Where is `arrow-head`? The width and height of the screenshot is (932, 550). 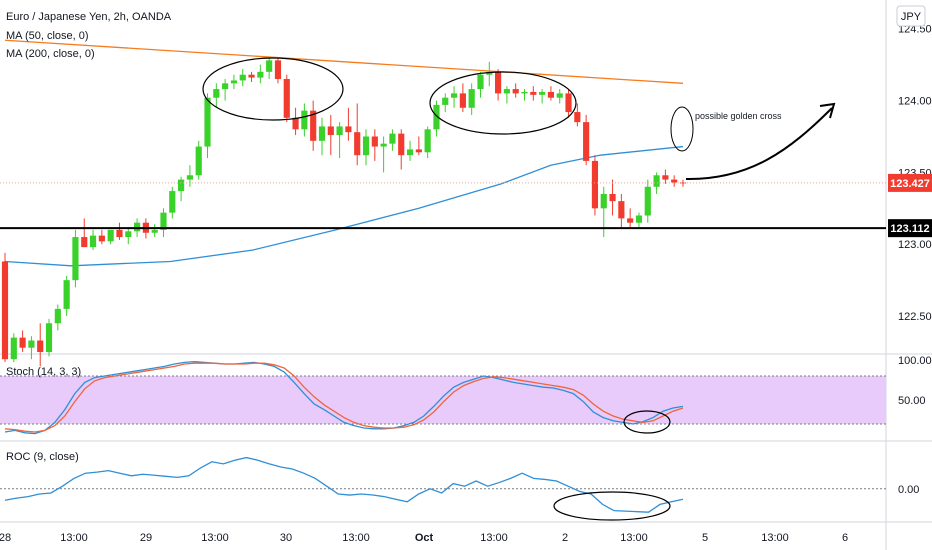 arrow-head is located at coordinates (827, 110).